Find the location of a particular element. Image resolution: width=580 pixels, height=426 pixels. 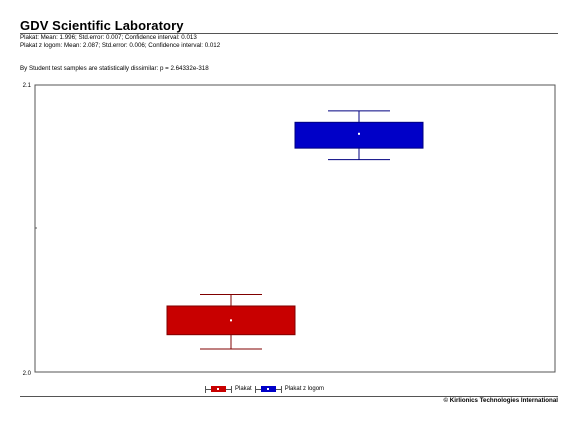

chart-legend: Plakat Plakat z logom is located at coordinates (266, 389).